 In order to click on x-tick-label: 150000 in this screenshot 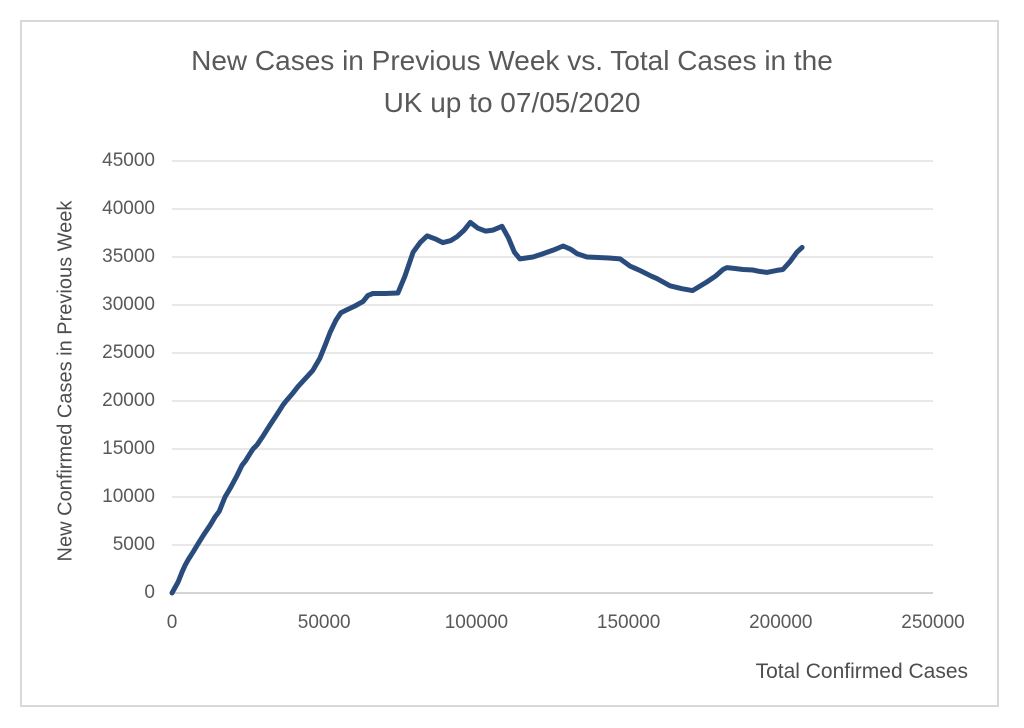, I will do `click(628, 622)`.